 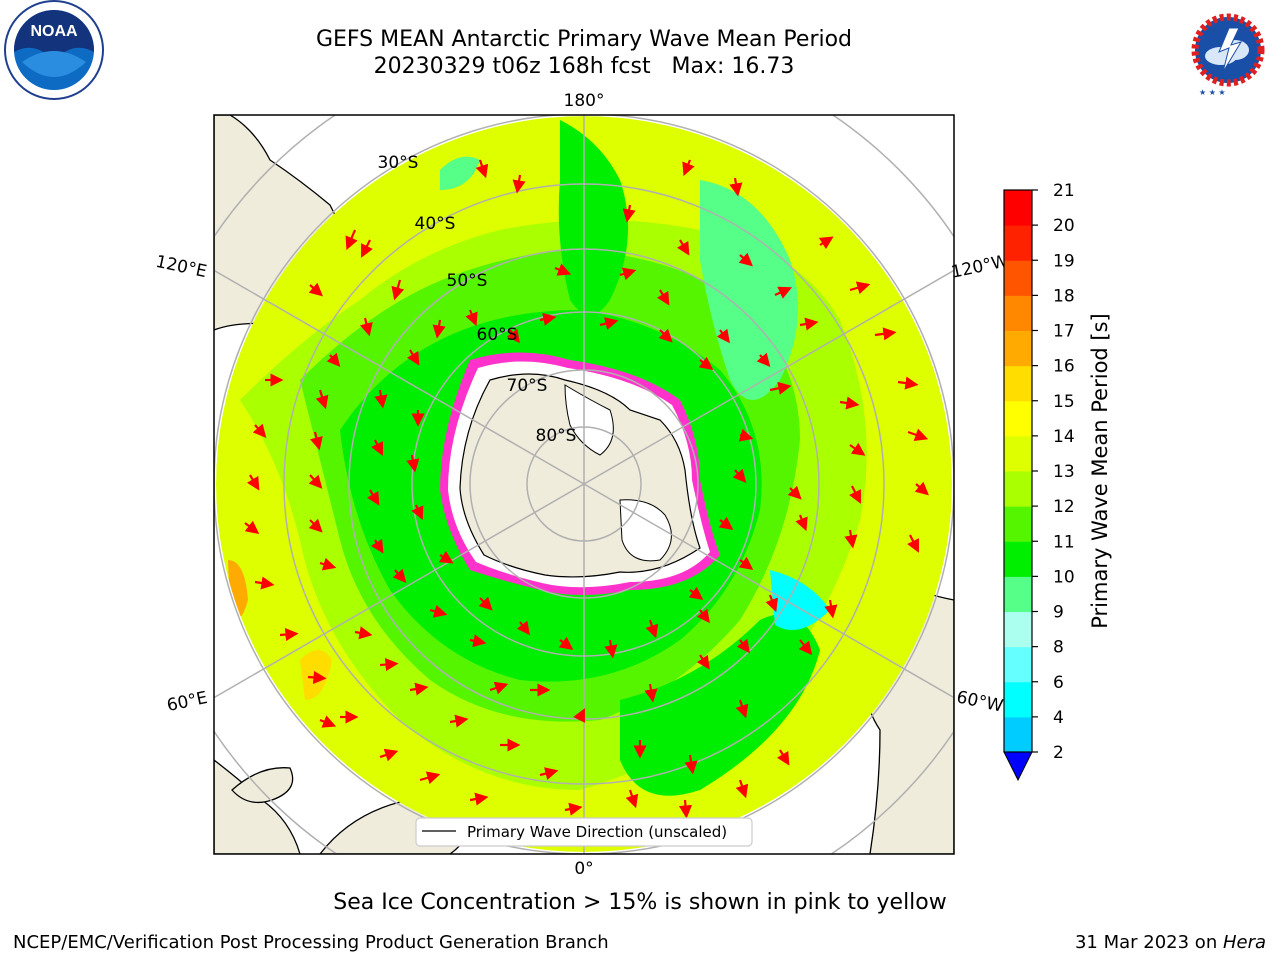 I want to click on colorbar-label: Primary Wave Mean Period [s], so click(x=1100, y=471).